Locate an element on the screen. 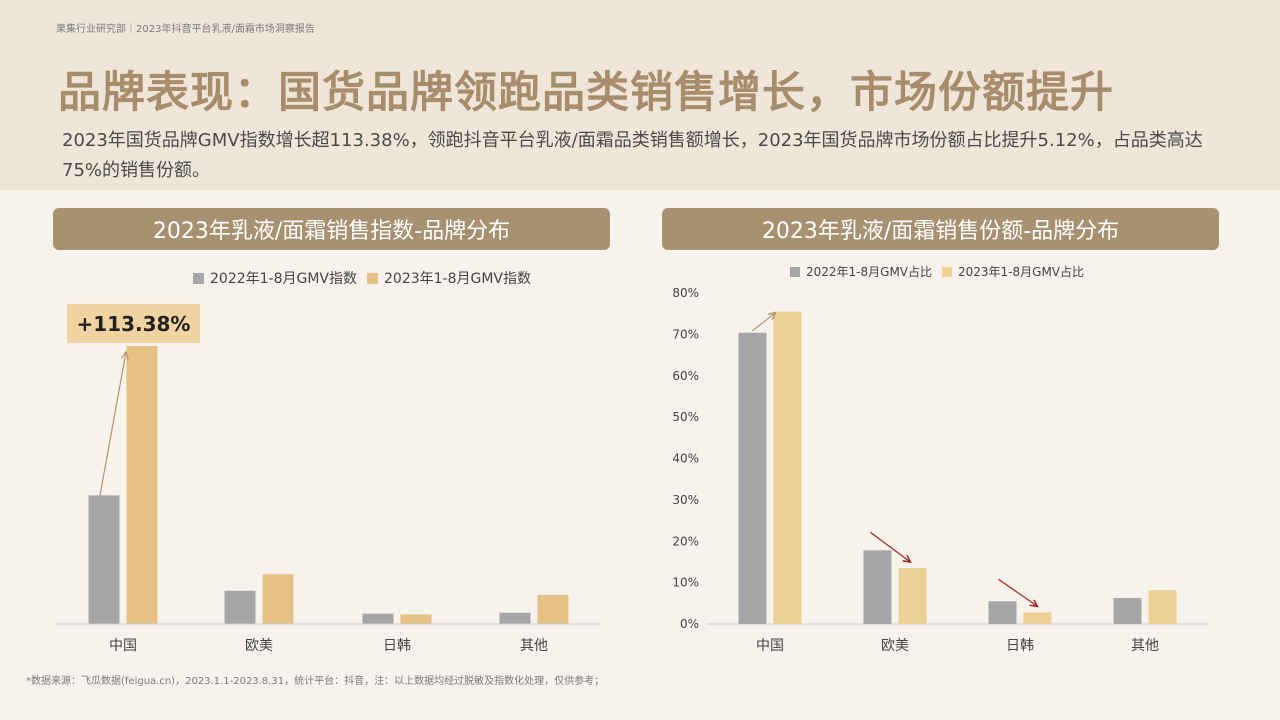 The image size is (1280, 720). legend-label-2023: 2023年1-8月GMV占比 is located at coordinates (1021, 272).